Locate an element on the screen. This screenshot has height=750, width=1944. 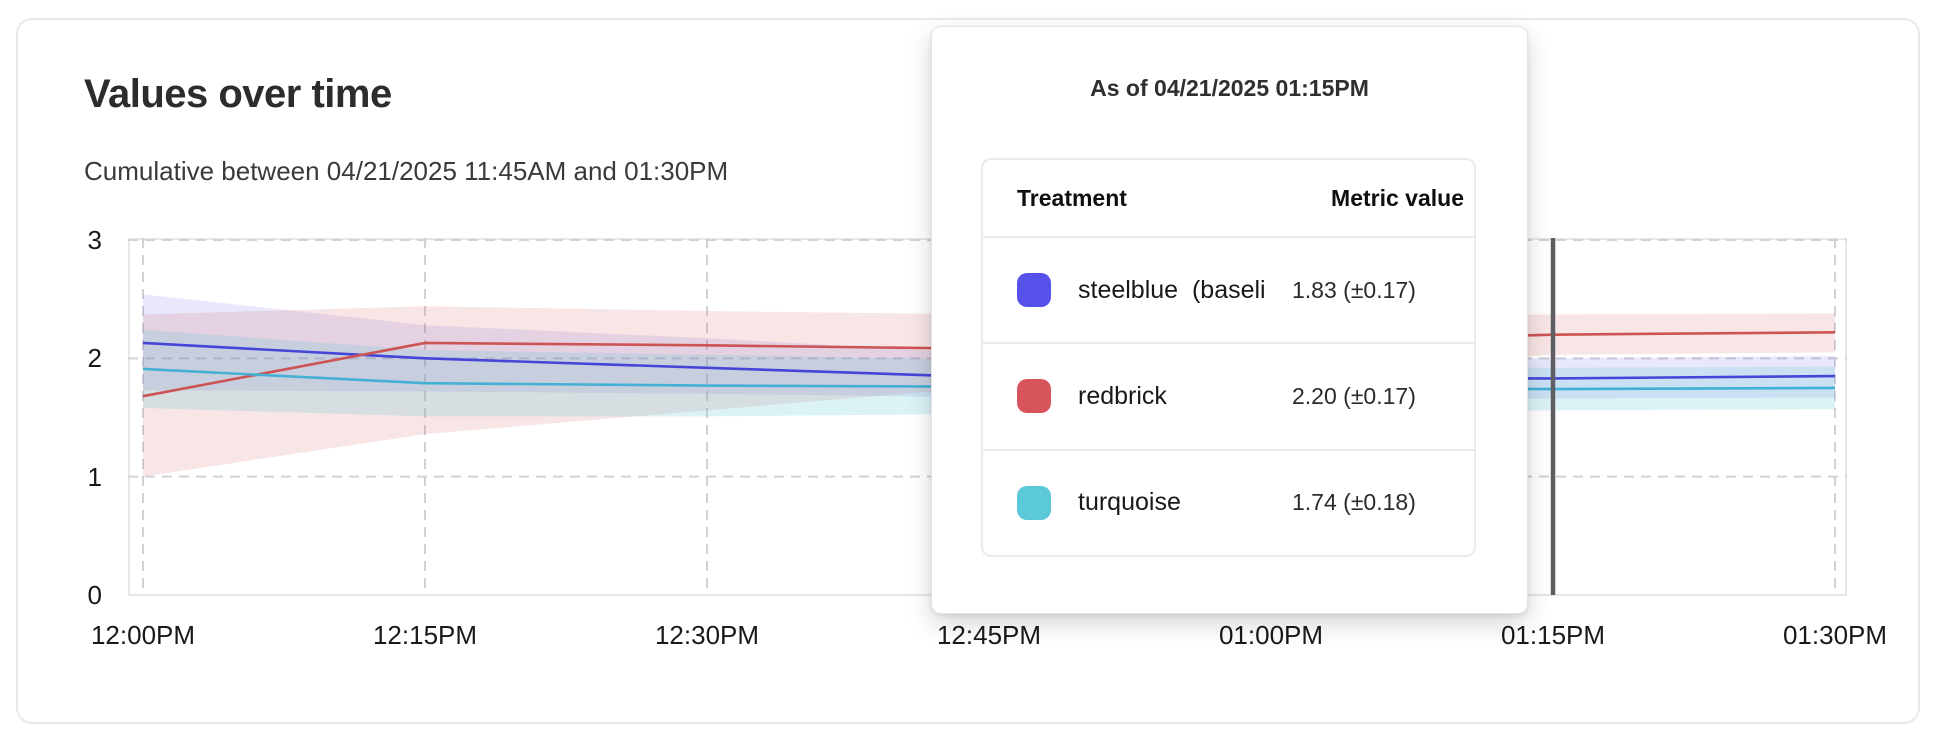
treatment-cell: steelblue (baseli is located at coordinates (1154, 290).